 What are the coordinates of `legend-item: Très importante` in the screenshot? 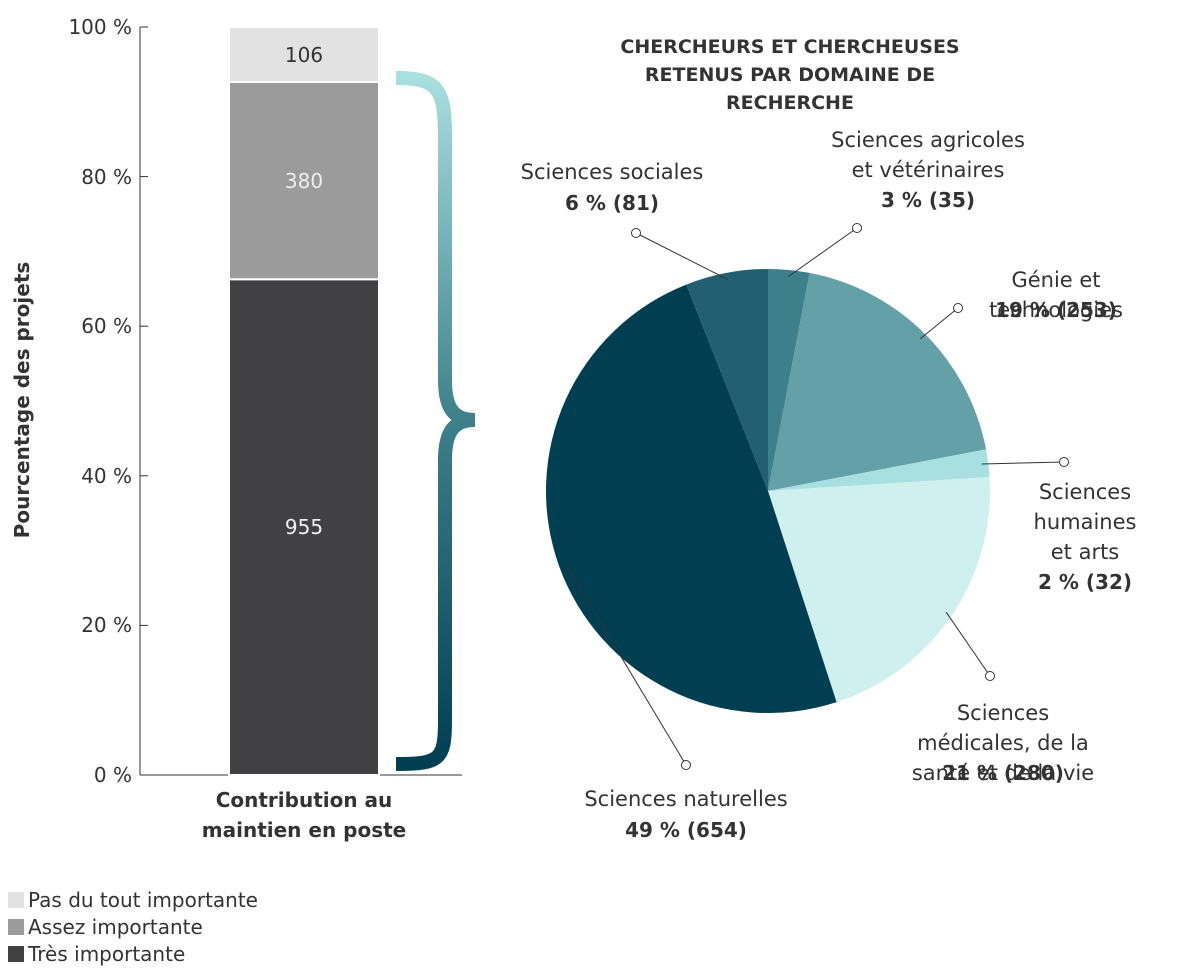 It's located at (96, 954).